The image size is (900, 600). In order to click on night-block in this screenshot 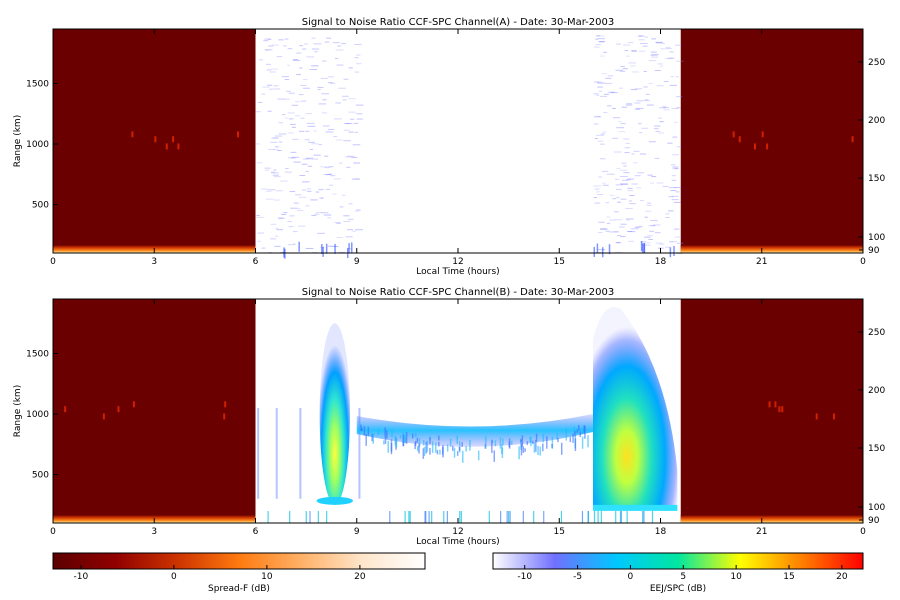, I will do `click(154, 411)`.